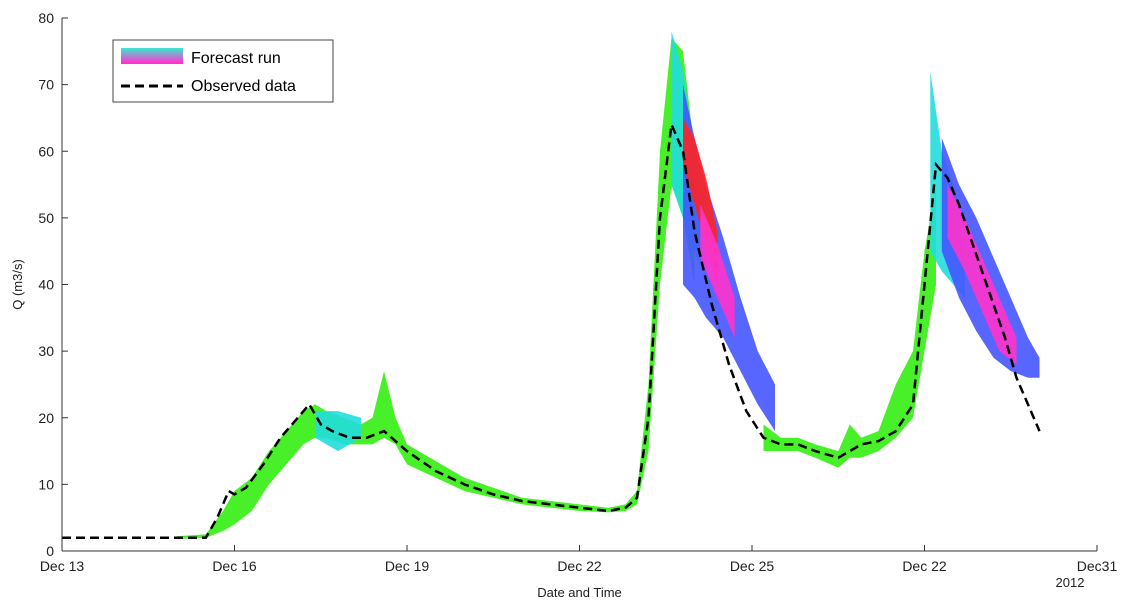 This screenshot has width=1126, height=601. Describe the element at coordinates (62, 566) in the screenshot. I see `x-tick-label-0: Dec 13` at that location.